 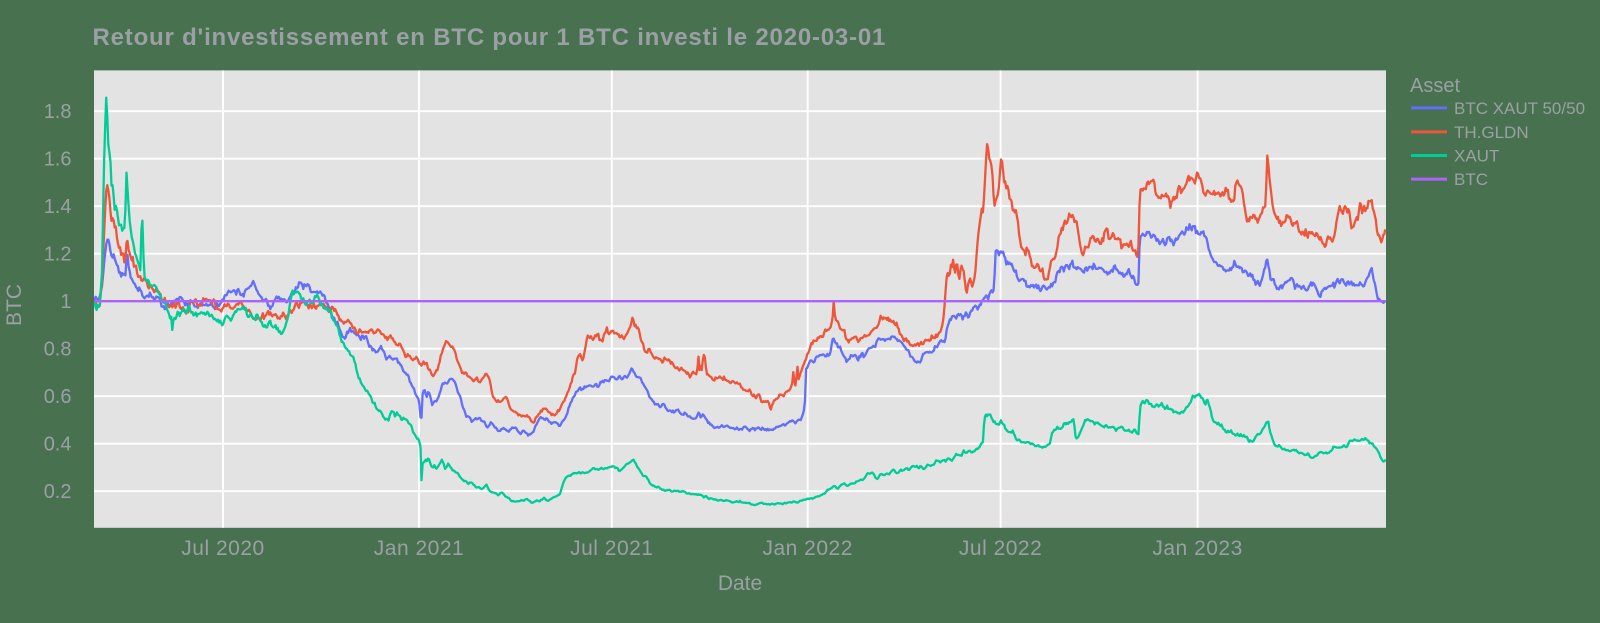 I want to click on svg-text: XAUT, so click(x=1476, y=156).